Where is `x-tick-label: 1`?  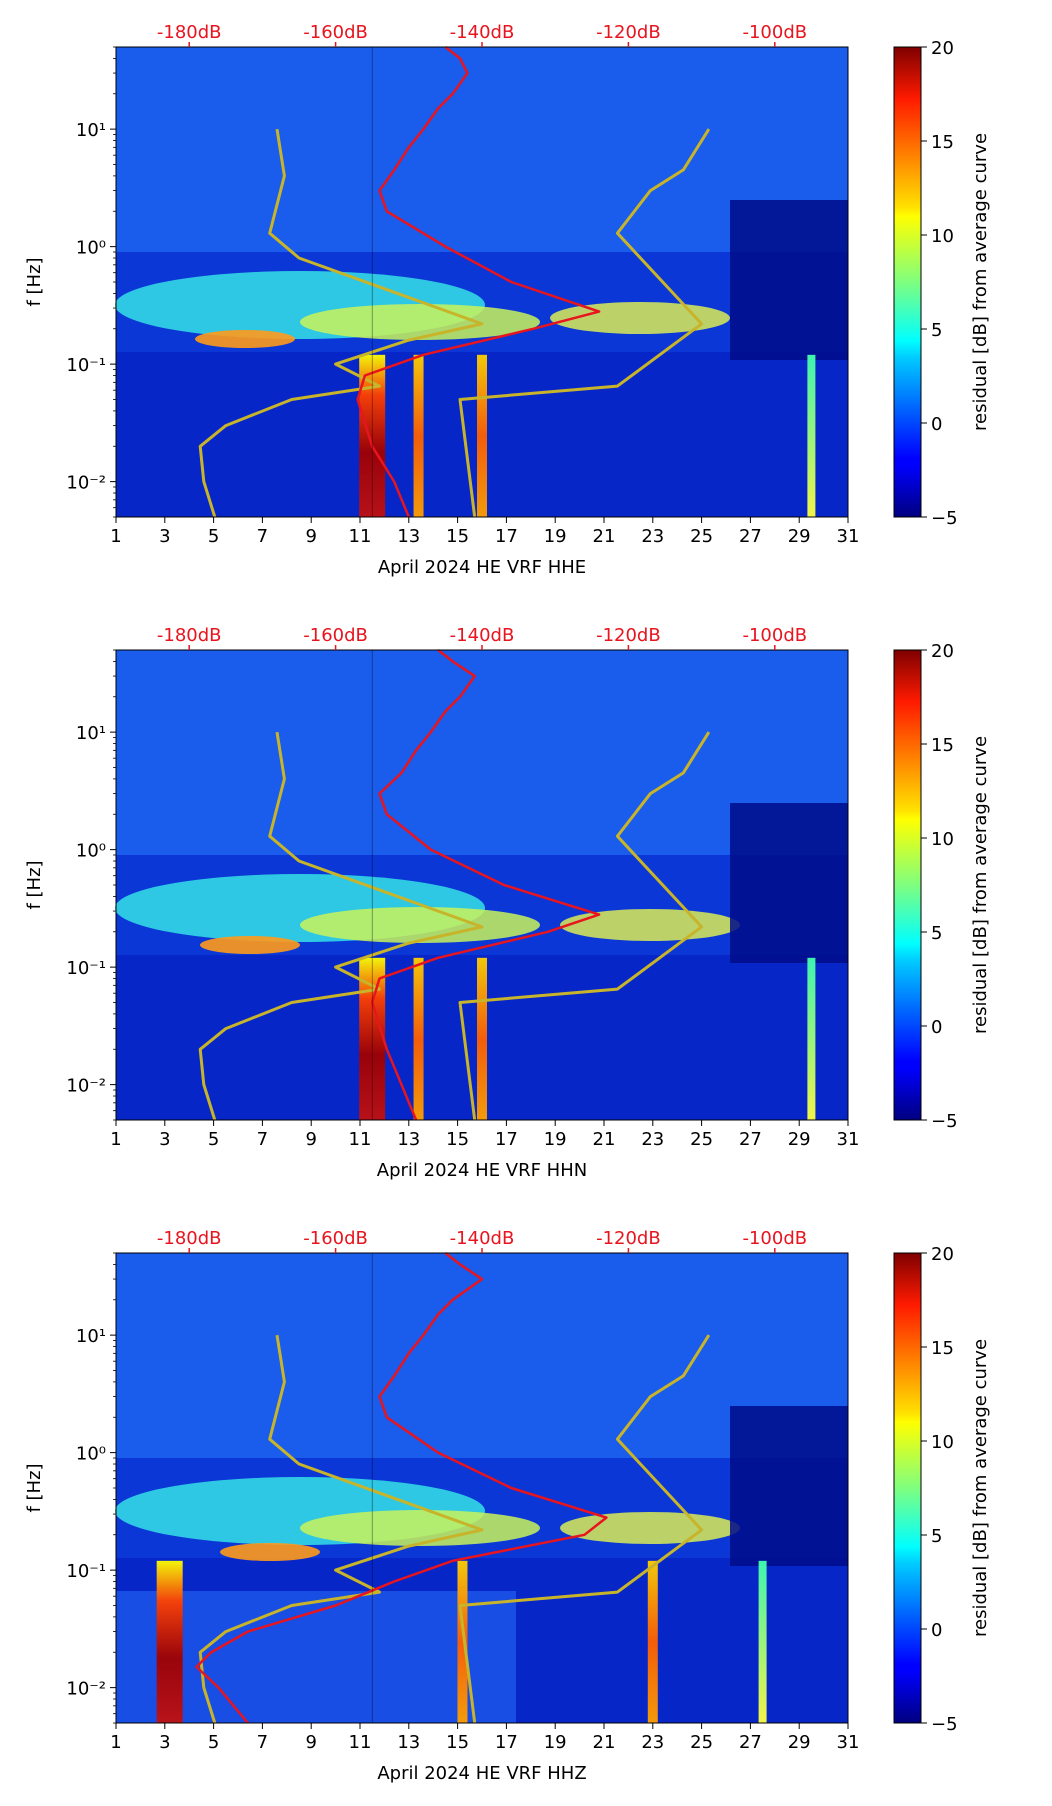 x-tick-label: 1 is located at coordinates (115, 1139).